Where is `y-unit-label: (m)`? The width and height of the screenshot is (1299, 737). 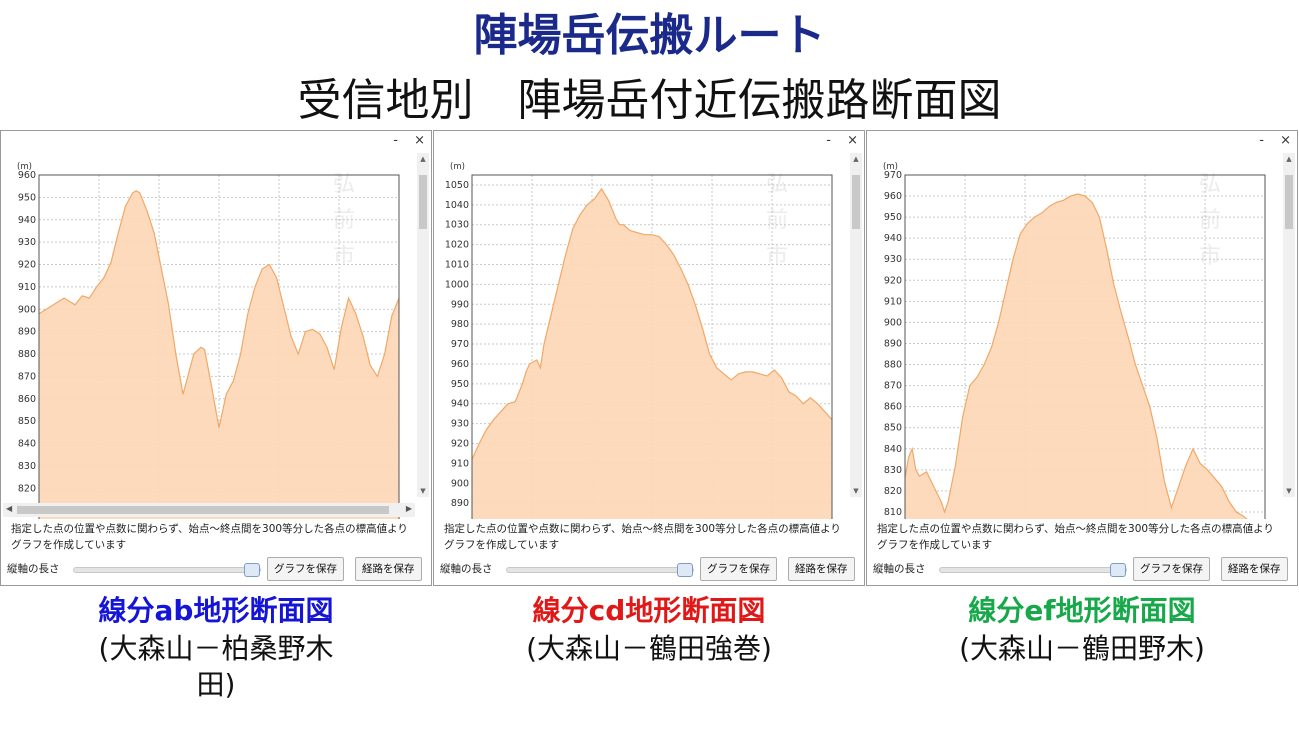
y-unit-label: (m) is located at coordinates (457, 167).